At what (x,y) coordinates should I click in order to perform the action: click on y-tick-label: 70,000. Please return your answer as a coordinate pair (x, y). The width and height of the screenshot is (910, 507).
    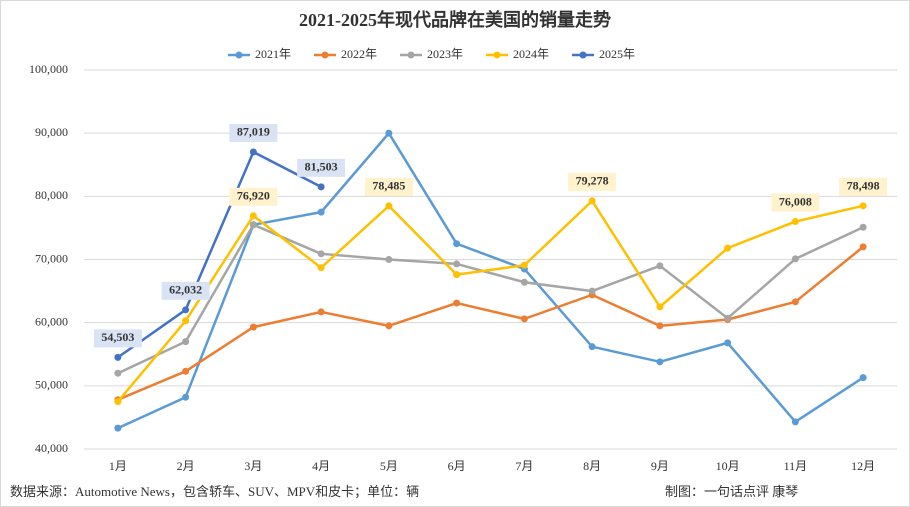
    Looking at the image, I should click on (51, 258).